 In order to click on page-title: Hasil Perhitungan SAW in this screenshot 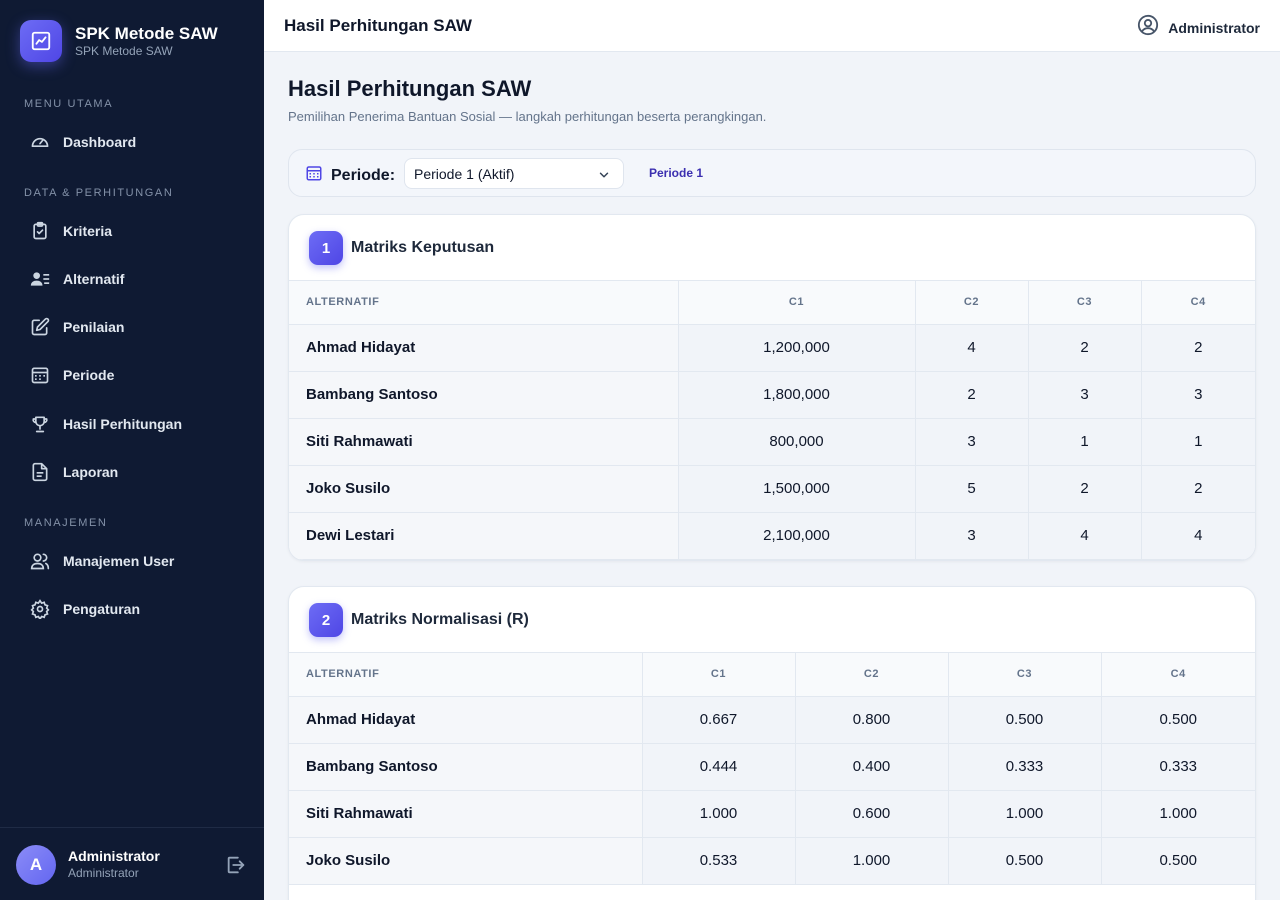, I will do `click(410, 88)`.